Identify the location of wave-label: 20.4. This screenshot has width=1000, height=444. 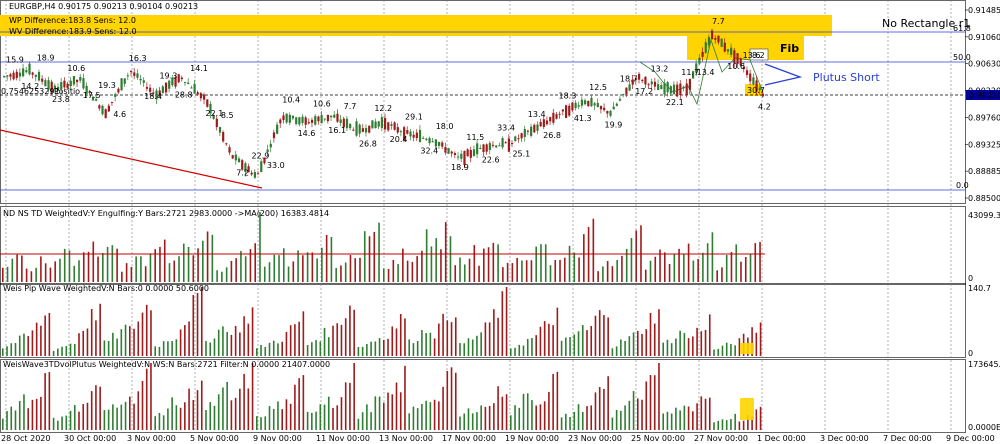
(399, 139).